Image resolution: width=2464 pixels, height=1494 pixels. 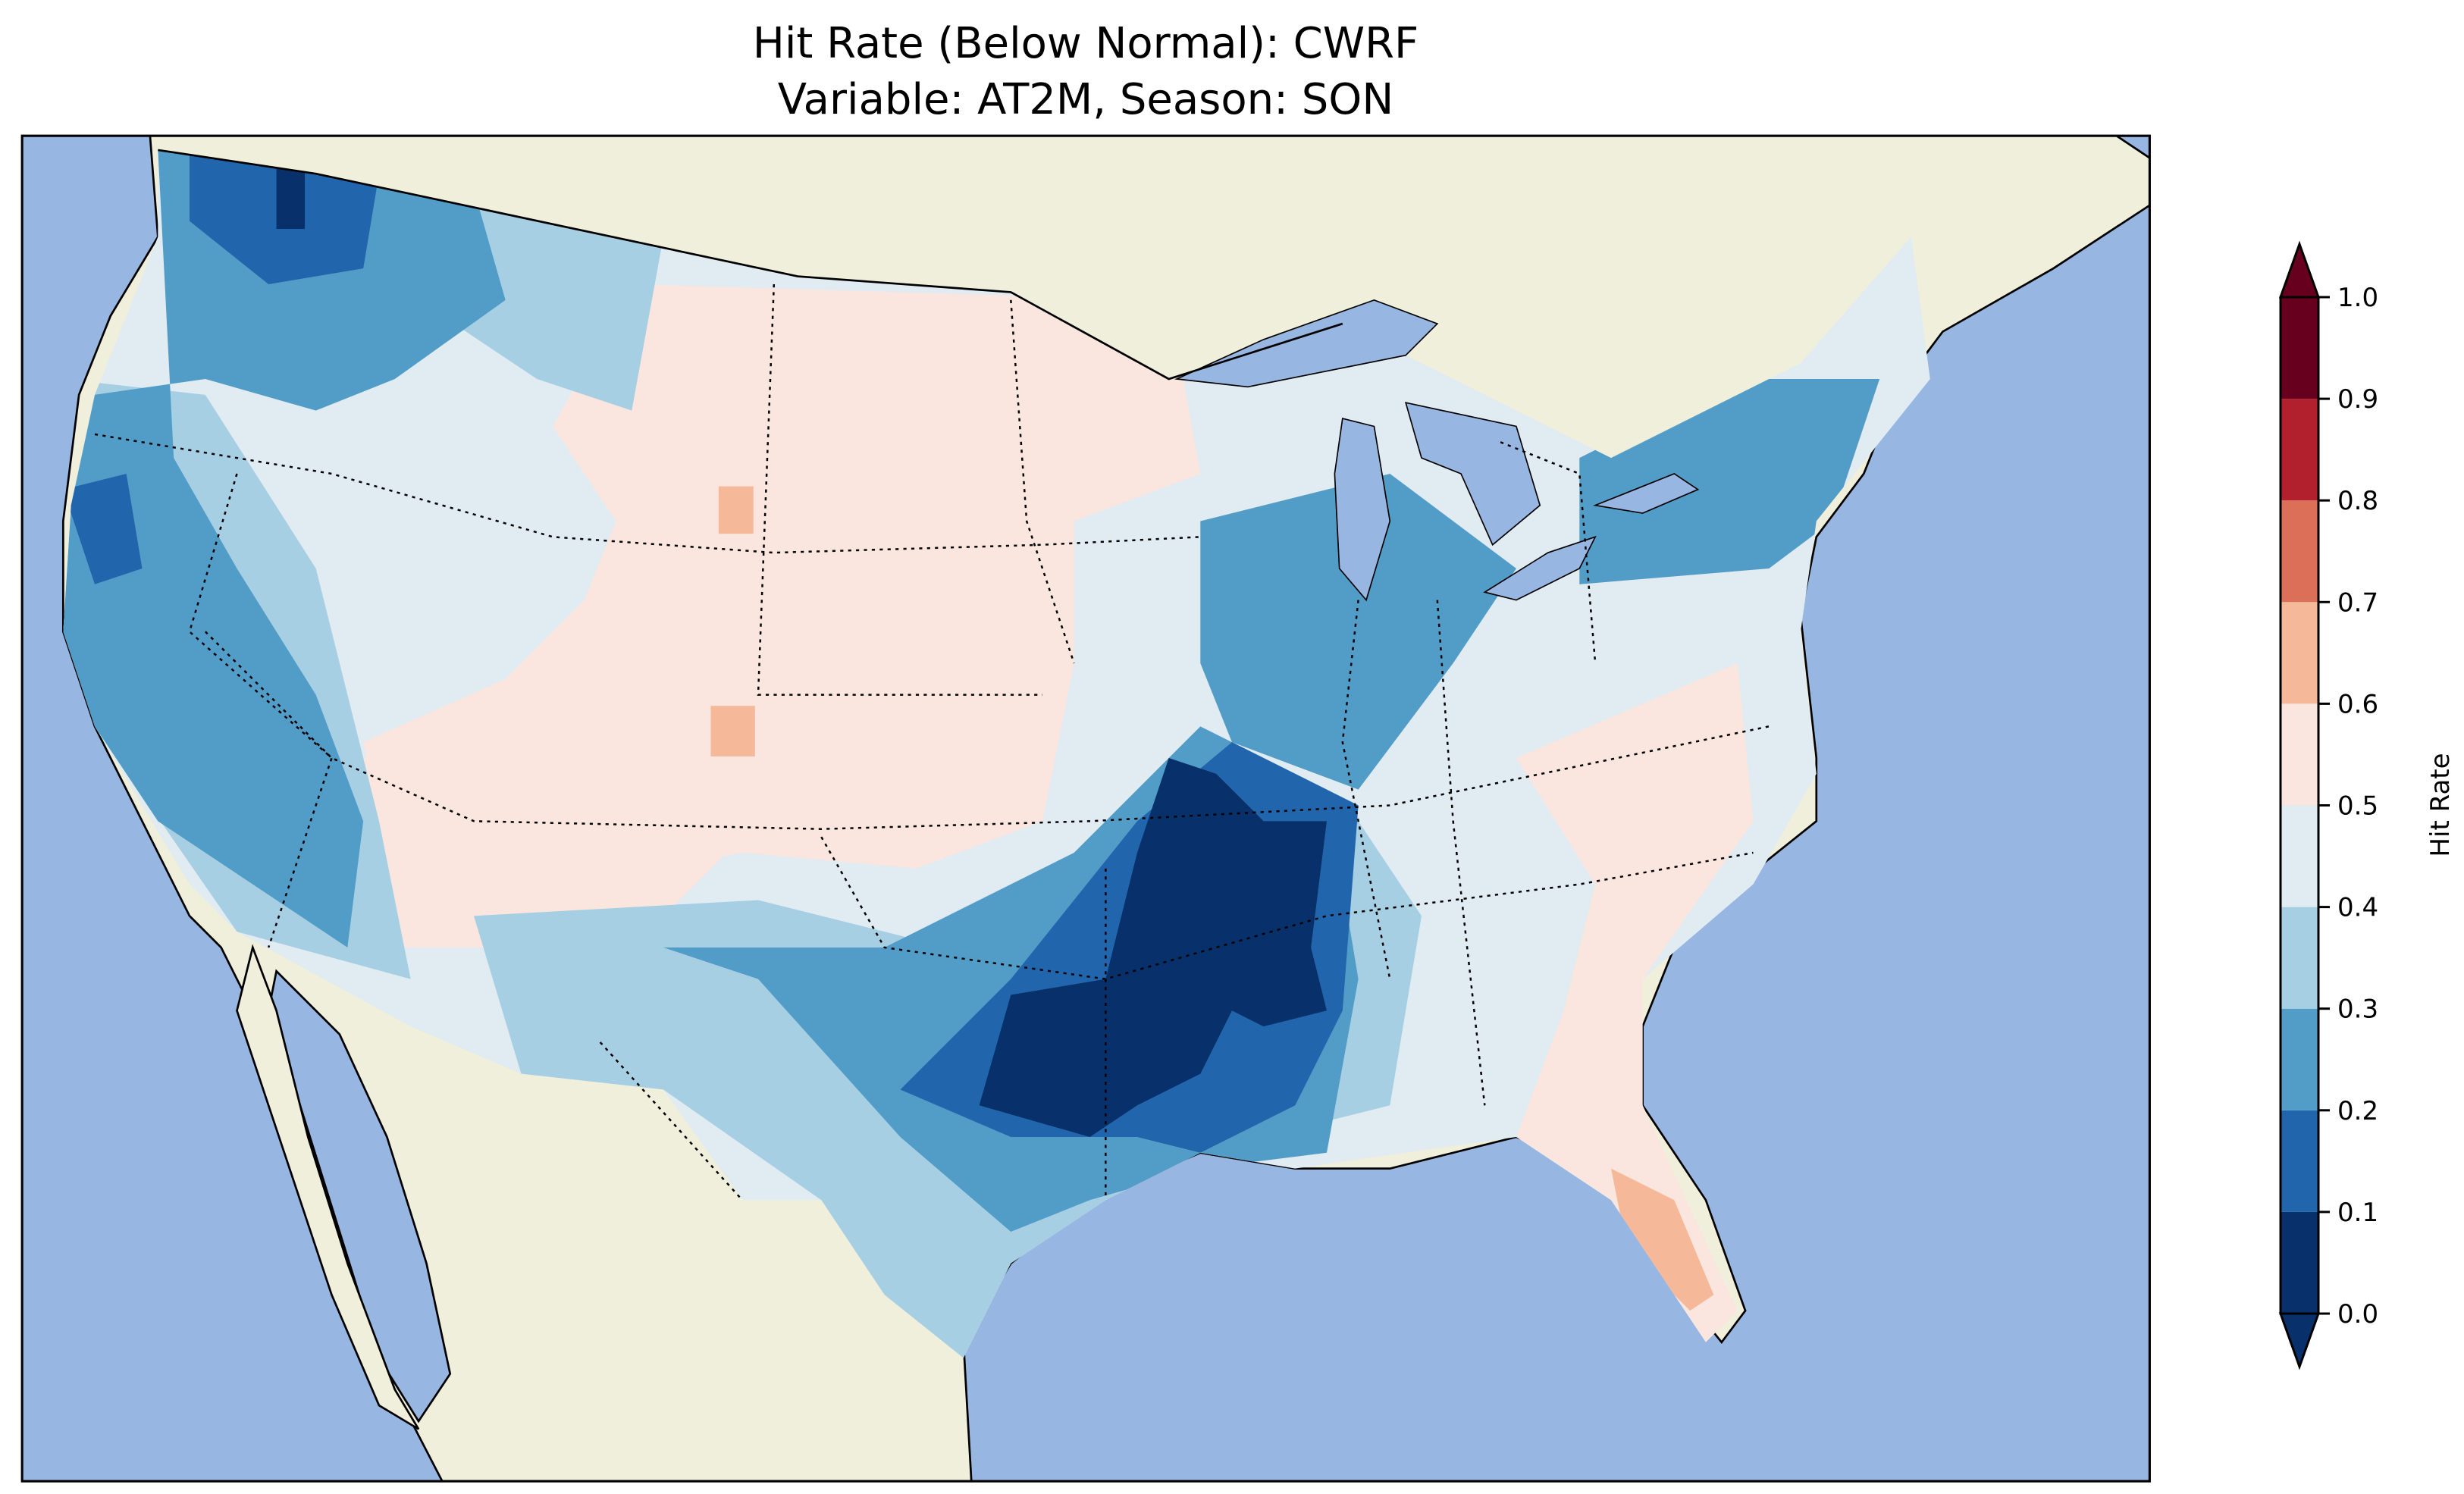 What do you see at coordinates (750, 265) in the screenshot?
I see `us-border` at bounding box center [750, 265].